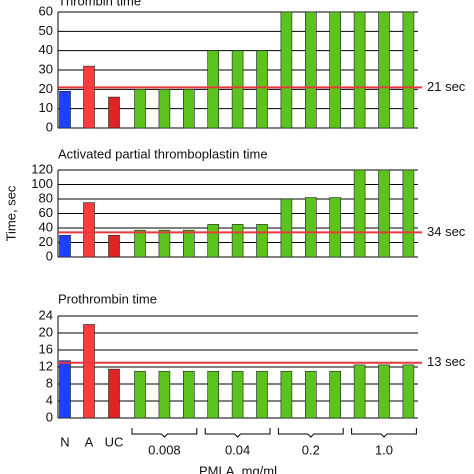 This screenshot has height=474, width=474. Describe the element at coordinates (163, 153) in the screenshot. I see `panel-title: Activated partial thromboplastin time` at that location.